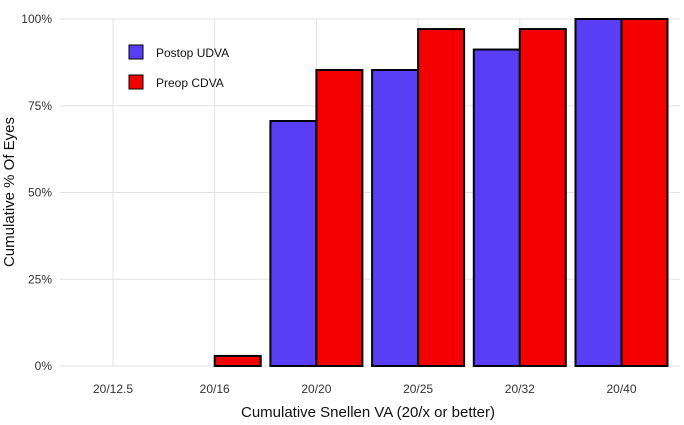 Image resolution: width=684 pixels, height=425 pixels. What do you see at coordinates (418, 389) in the screenshot?
I see `x-tick-label: 20/25` at bounding box center [418, 389].